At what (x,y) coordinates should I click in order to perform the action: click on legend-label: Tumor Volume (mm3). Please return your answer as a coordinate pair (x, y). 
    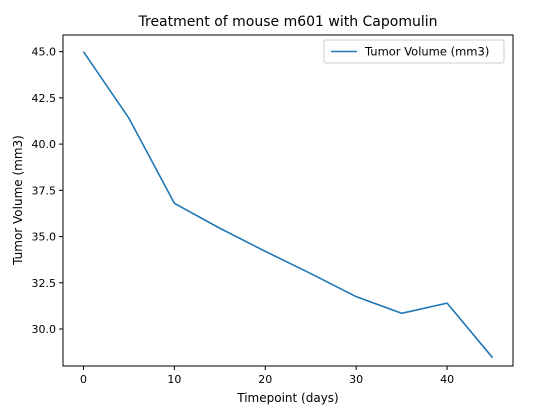
    Looking at the image, I should click on (426, 52).